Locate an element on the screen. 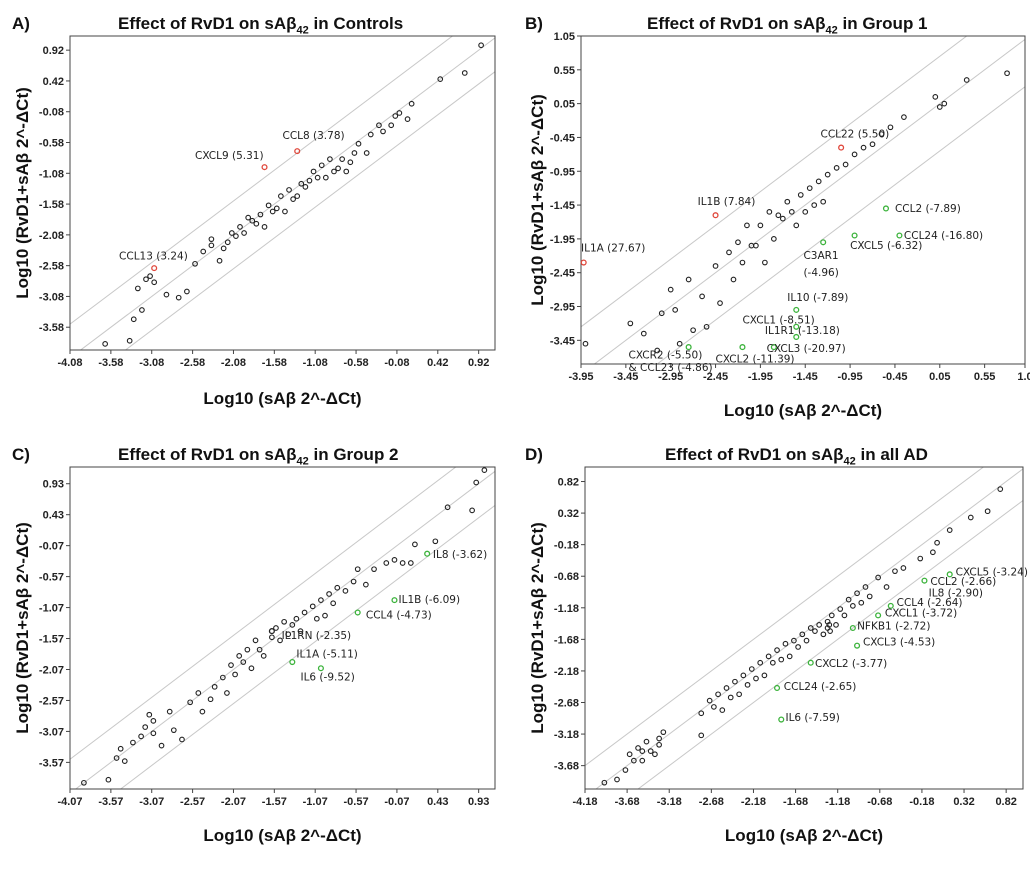 Image resolution: width=1030 pixels, height=882 pixels. y-tick-label: -2.18 is located at coordinates (566, 672).